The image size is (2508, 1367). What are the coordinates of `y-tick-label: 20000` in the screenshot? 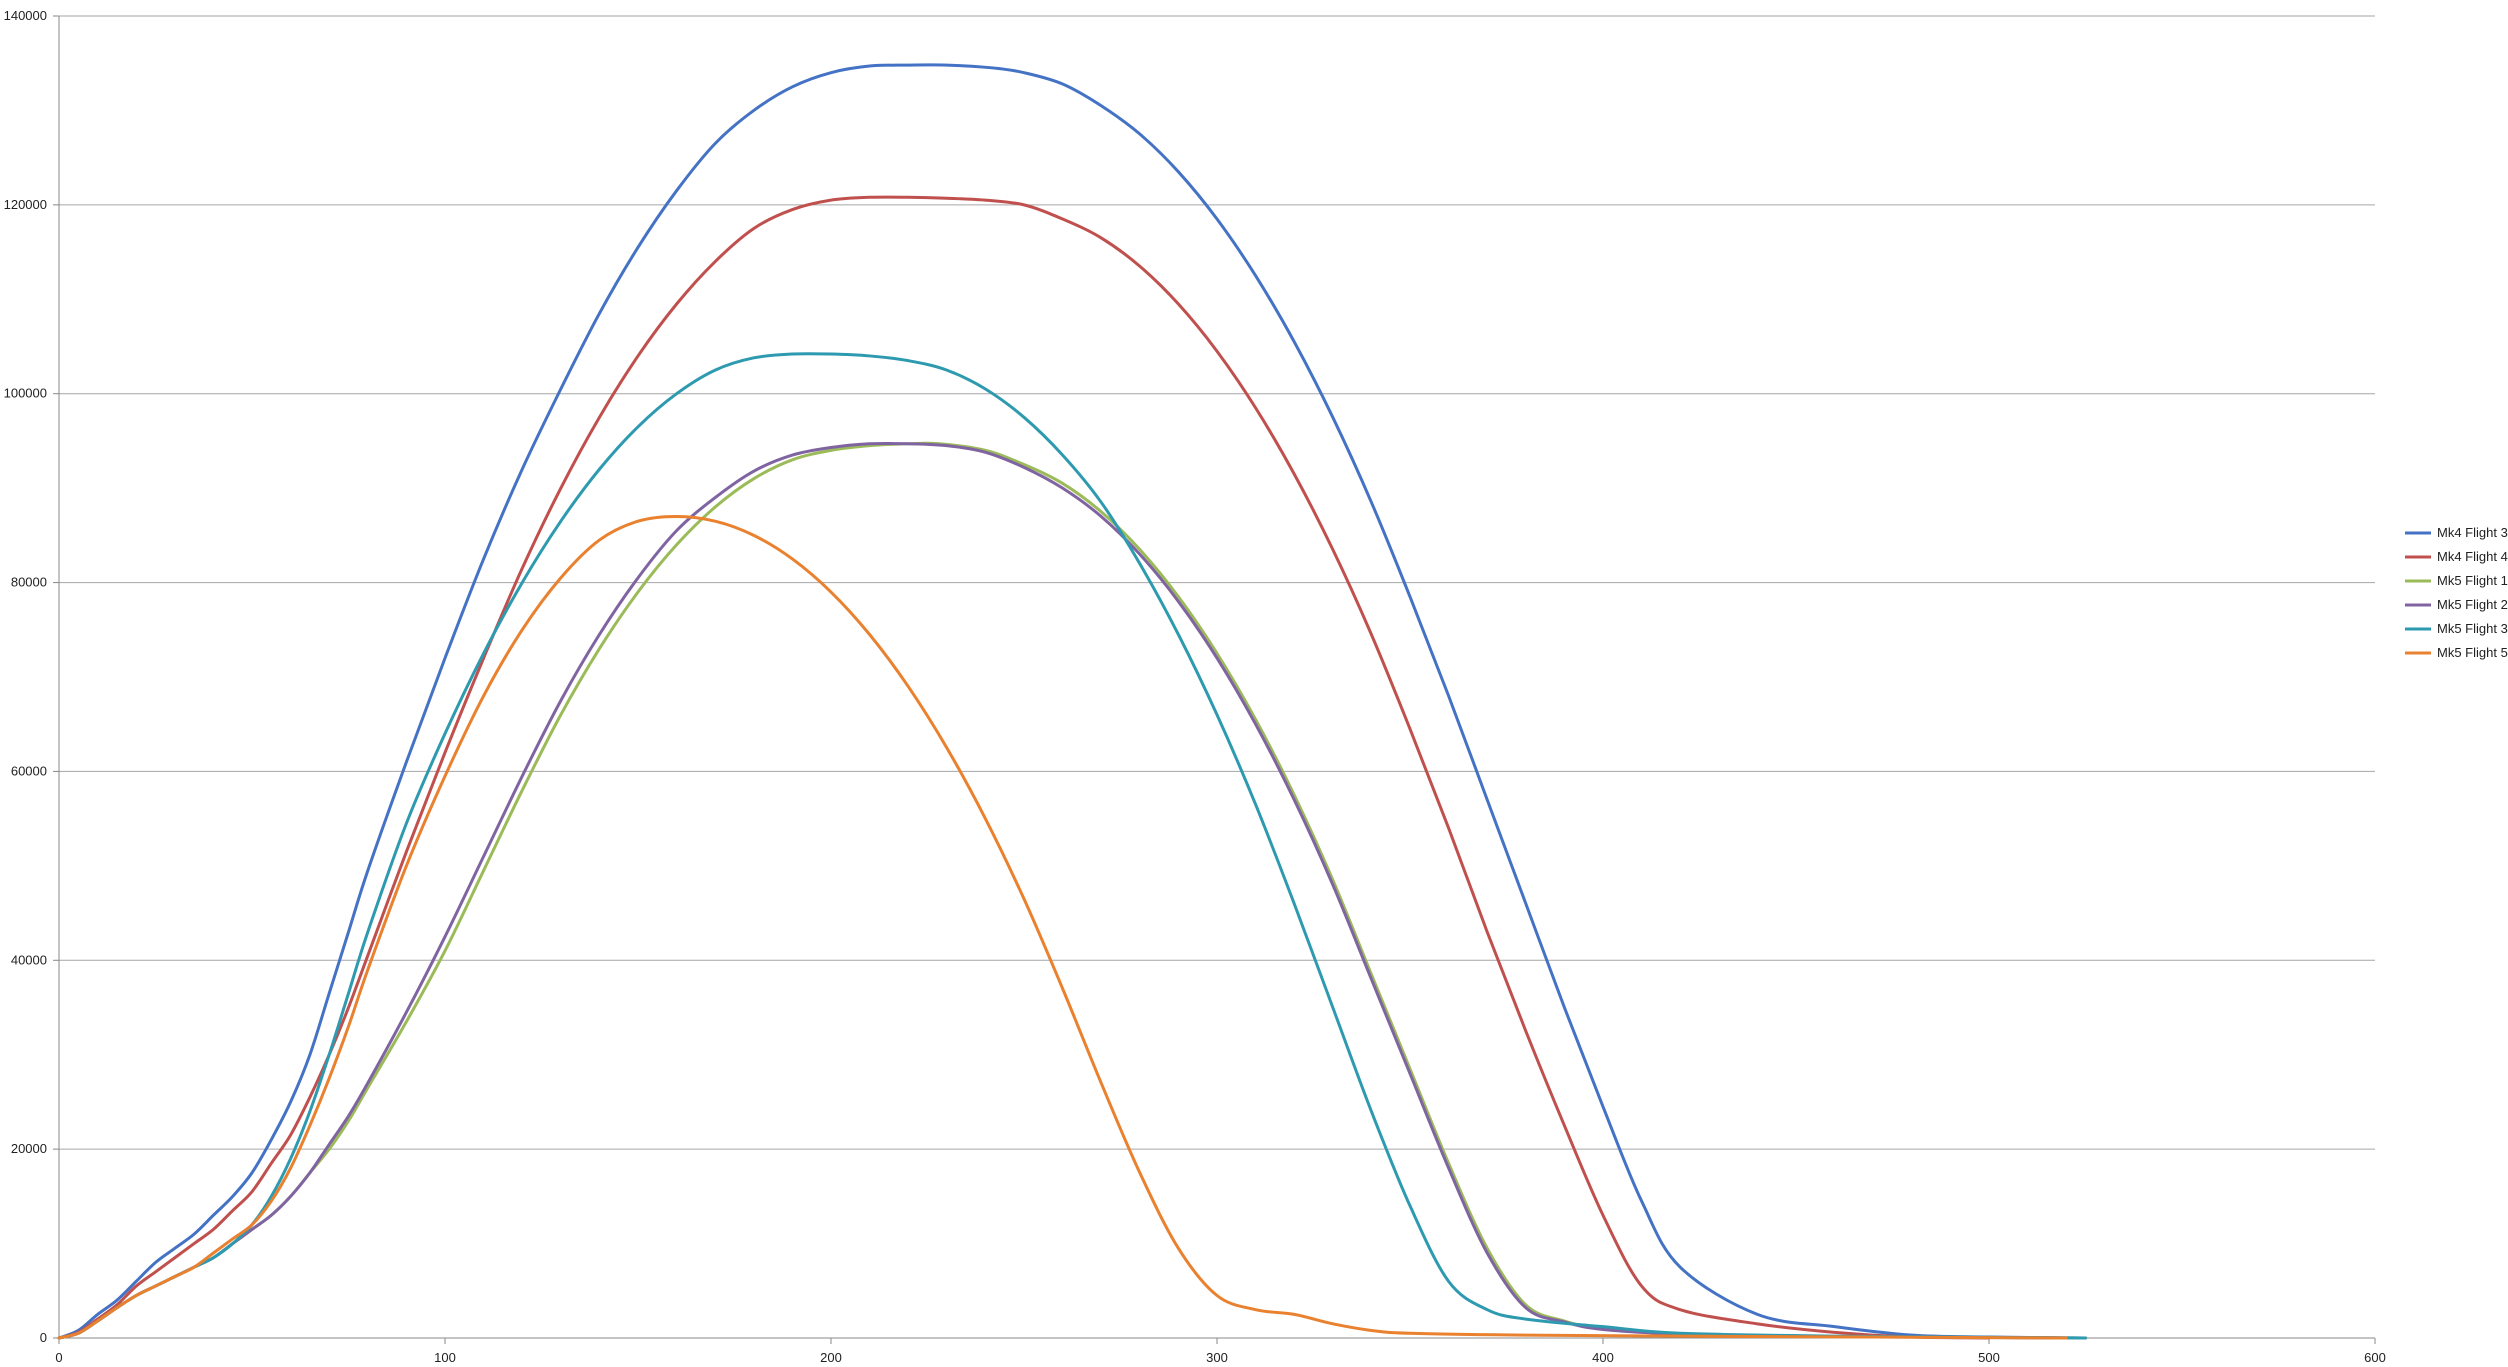 It's located at (29, 1148).